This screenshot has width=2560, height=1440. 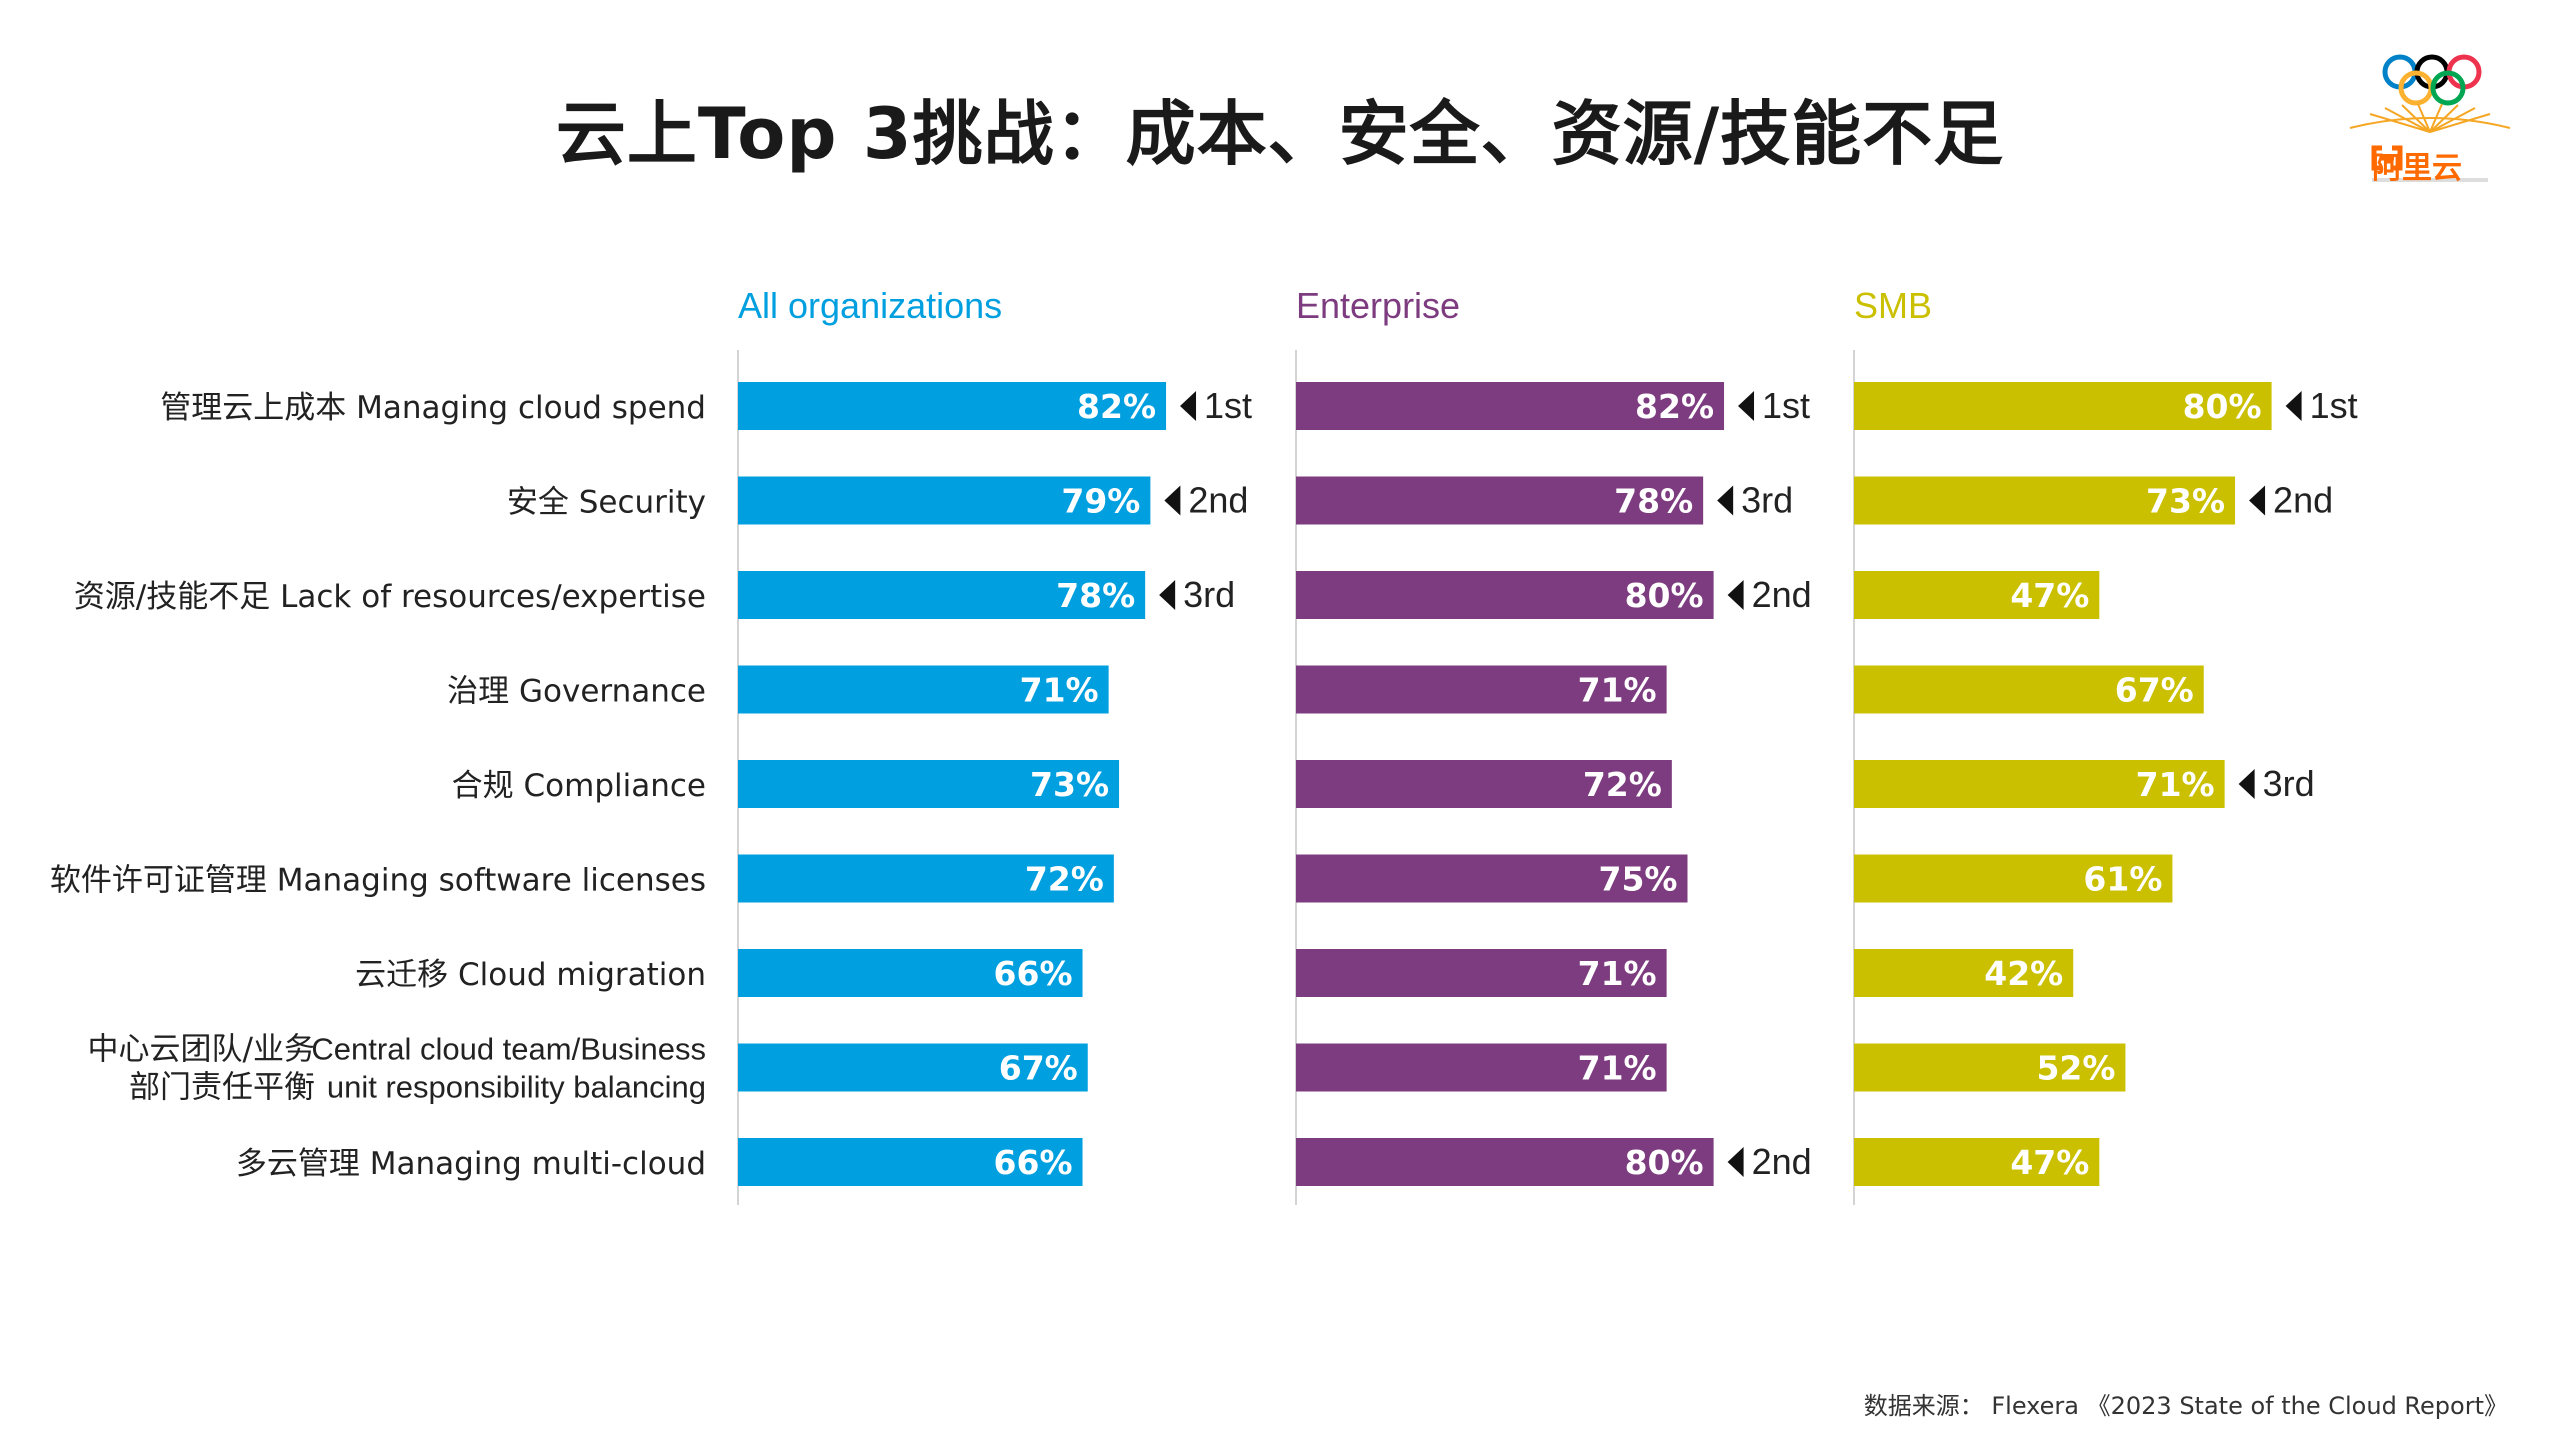 What do you see at coordinates (2023, 973) in the screenshot?
I see `bar-value-label: 42%` at bounding box center [2023, 973].